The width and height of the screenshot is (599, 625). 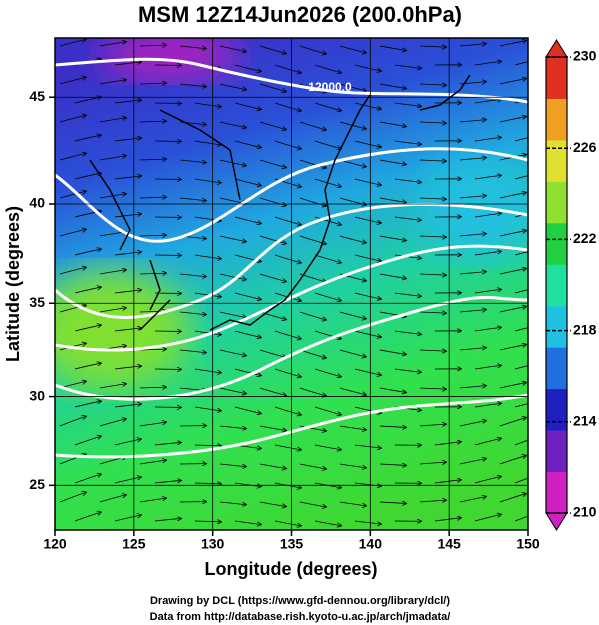 What do you see at coordinates (37, 395) in the screenshot?
I see `y-tick-label: 30` at bounding box center [37, 395].